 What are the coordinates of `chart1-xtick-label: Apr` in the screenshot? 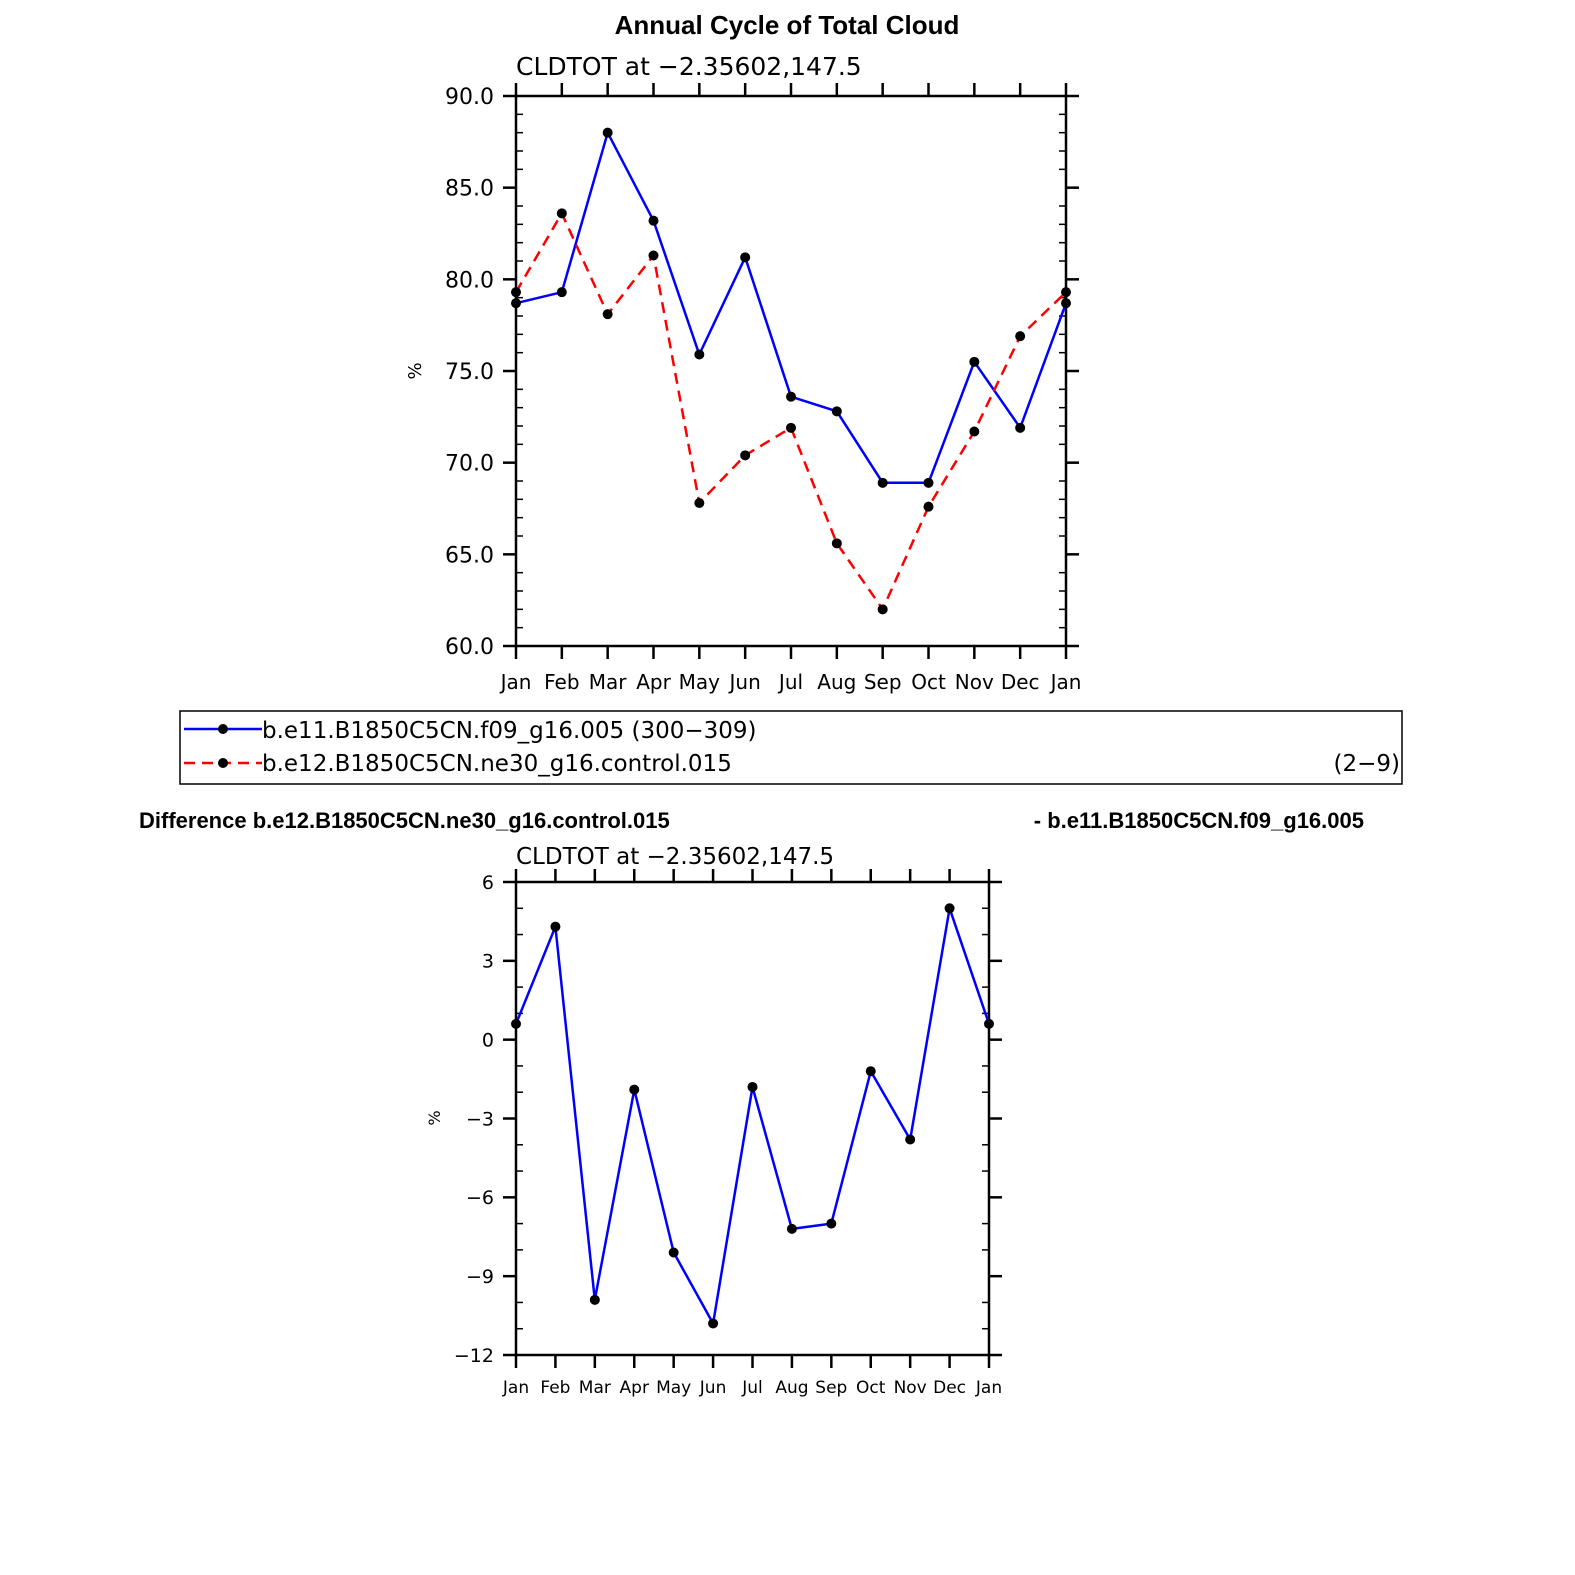 It's located at (653, 682).